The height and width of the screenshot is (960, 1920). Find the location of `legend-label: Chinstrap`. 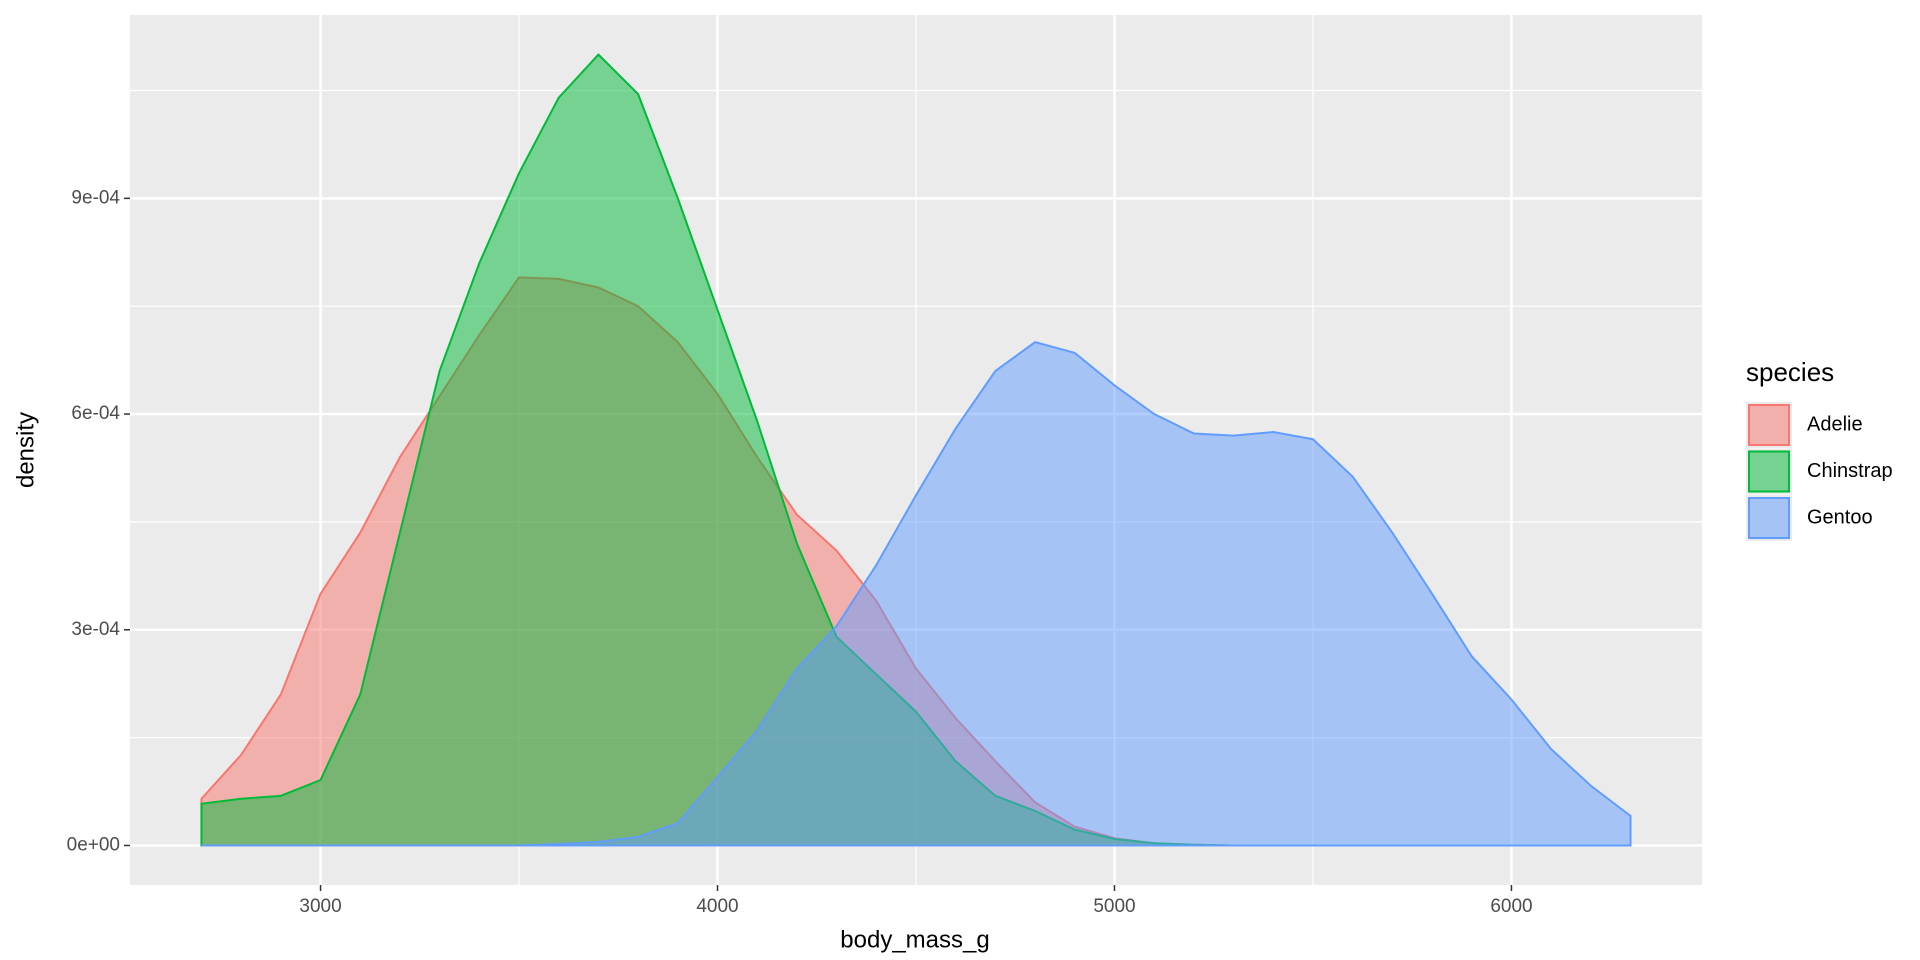

legend-label: Chinstrap is located at coordinates (1850, 471).